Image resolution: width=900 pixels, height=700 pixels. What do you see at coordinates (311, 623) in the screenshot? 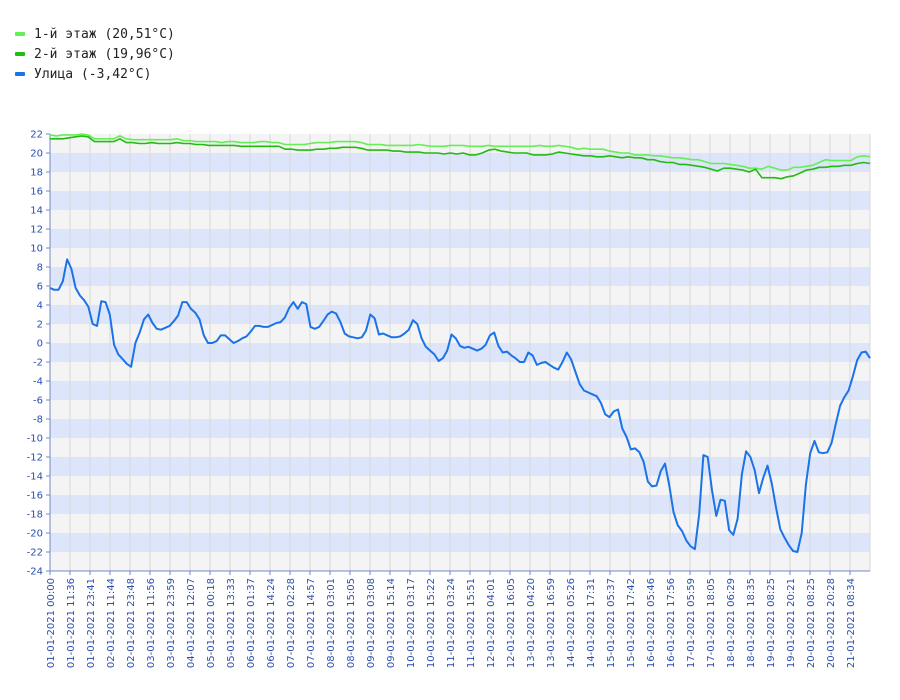
I see `x-tick-label: 07-01-2021 14:57` at bounding box center [311, 623].